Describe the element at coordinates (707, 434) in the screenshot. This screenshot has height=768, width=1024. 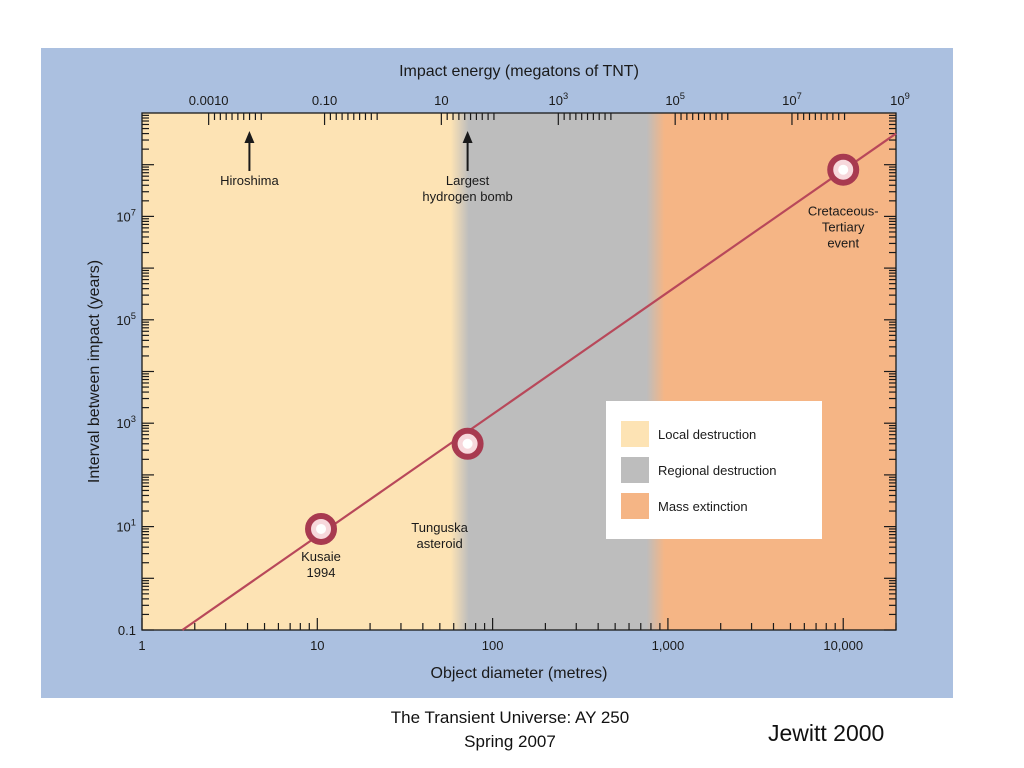
I see `legend-label: Local destruction` at that location.